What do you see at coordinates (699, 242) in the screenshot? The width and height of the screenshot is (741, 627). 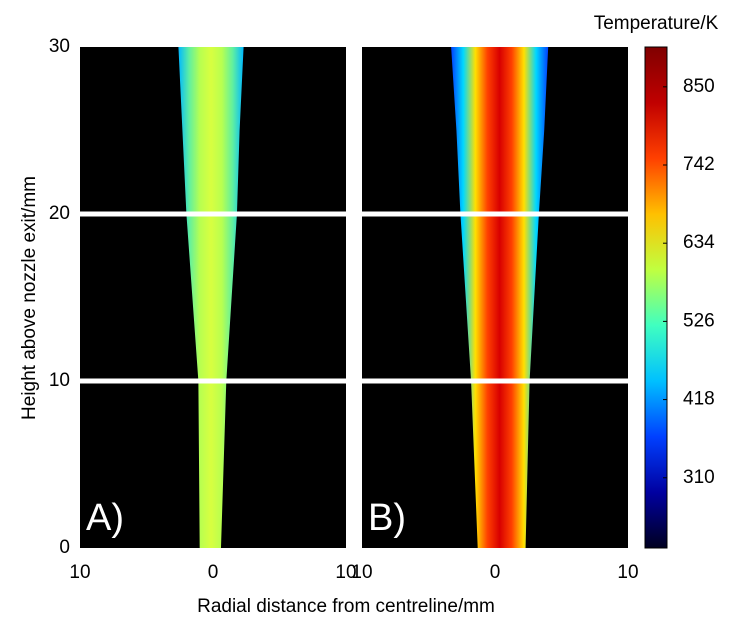 I see `colorbar-tick-label: 634` at bounding box center [699, 242].